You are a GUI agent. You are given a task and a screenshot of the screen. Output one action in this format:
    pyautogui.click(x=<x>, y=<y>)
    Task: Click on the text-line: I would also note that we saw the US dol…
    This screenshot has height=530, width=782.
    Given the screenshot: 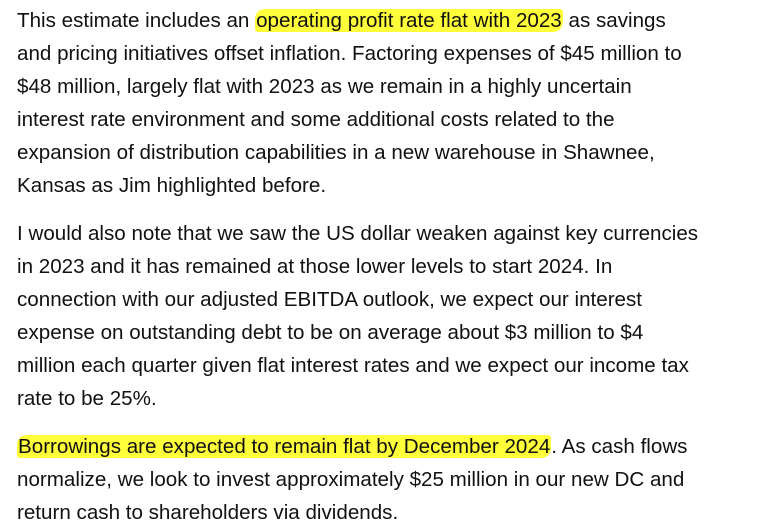 What is the action you would take?
    pyautogui.click(x=358, y=233)
    